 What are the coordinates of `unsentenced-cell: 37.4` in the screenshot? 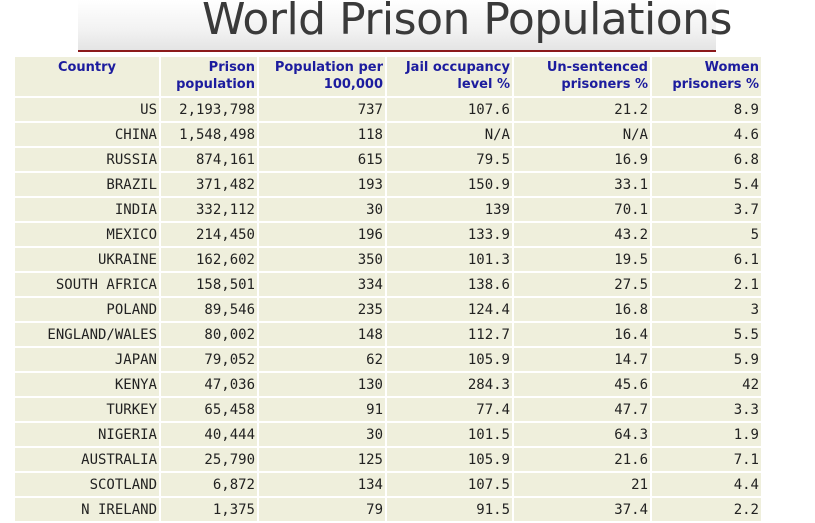 It's located at (582, 509).